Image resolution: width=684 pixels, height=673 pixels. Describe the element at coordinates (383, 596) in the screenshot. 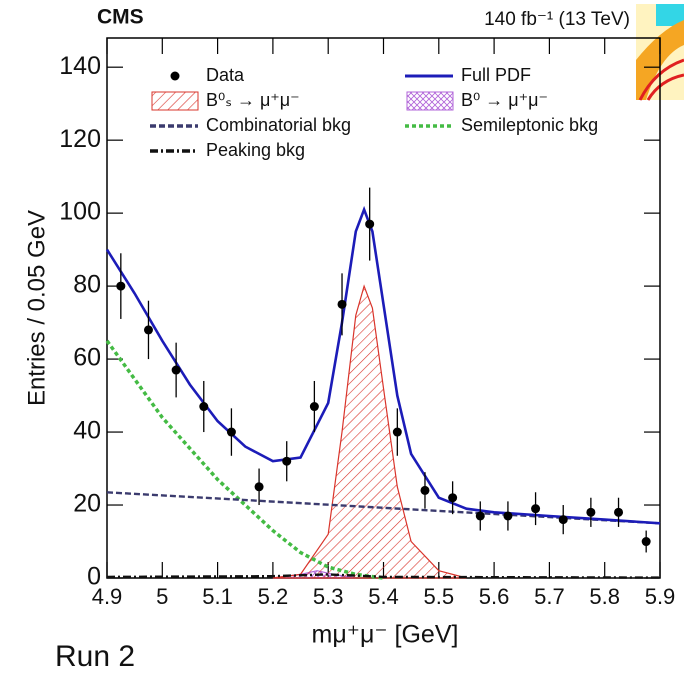

I see `x-tick-label: 5.4` at that location.